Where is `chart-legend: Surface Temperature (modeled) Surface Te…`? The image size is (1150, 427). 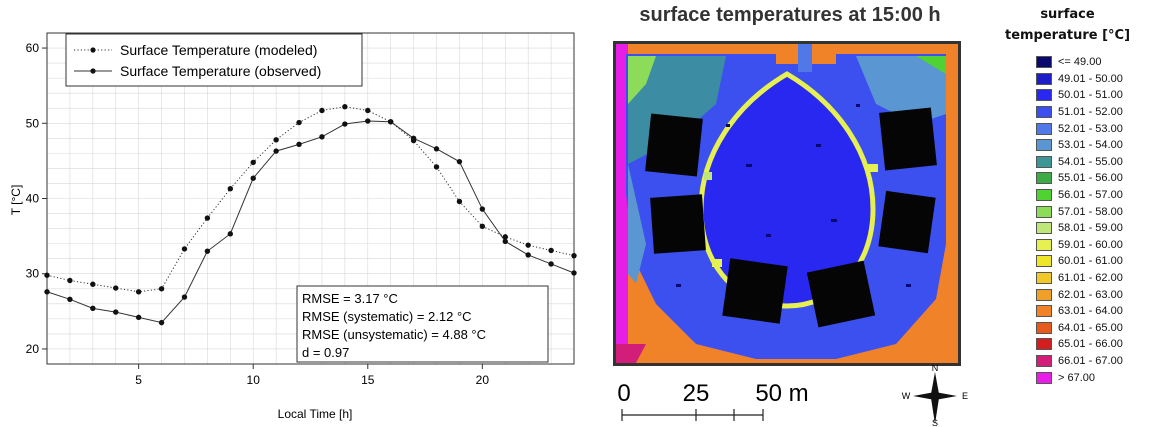
chart-legend: Surface Temperature (modeled) Surface Te… is located at coordinates (214, 60).